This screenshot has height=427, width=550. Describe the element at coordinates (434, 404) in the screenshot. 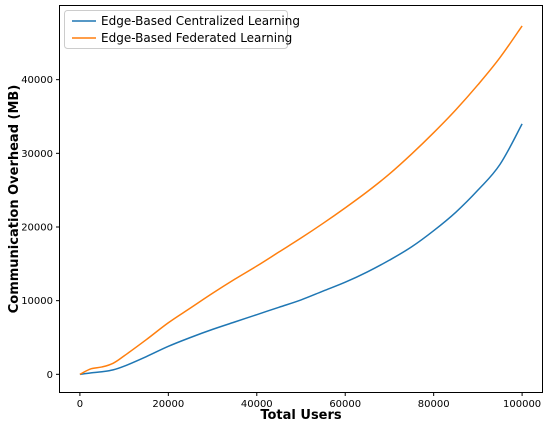

I see `x-tick-label: 80000` at that location.